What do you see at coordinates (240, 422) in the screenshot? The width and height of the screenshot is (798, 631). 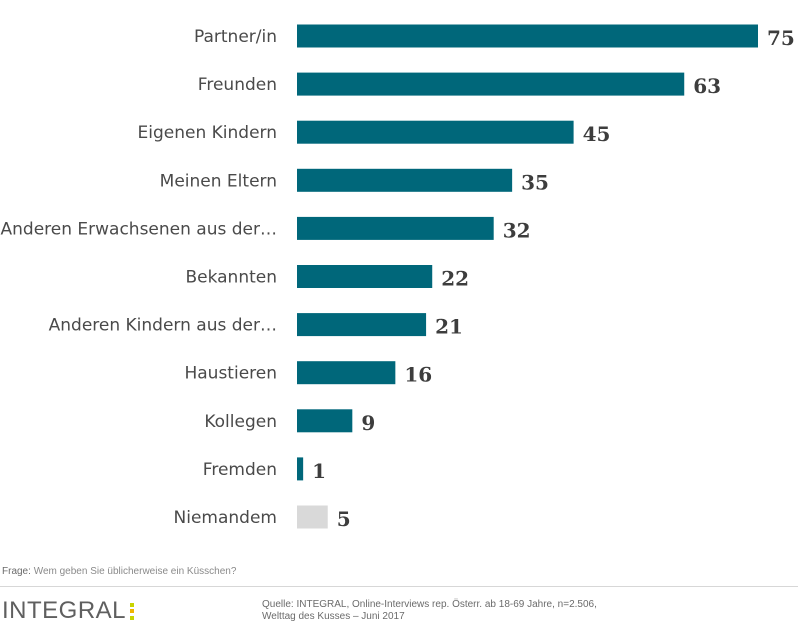 I see `category-label: Kollegen` at bounding box center [240, 422].